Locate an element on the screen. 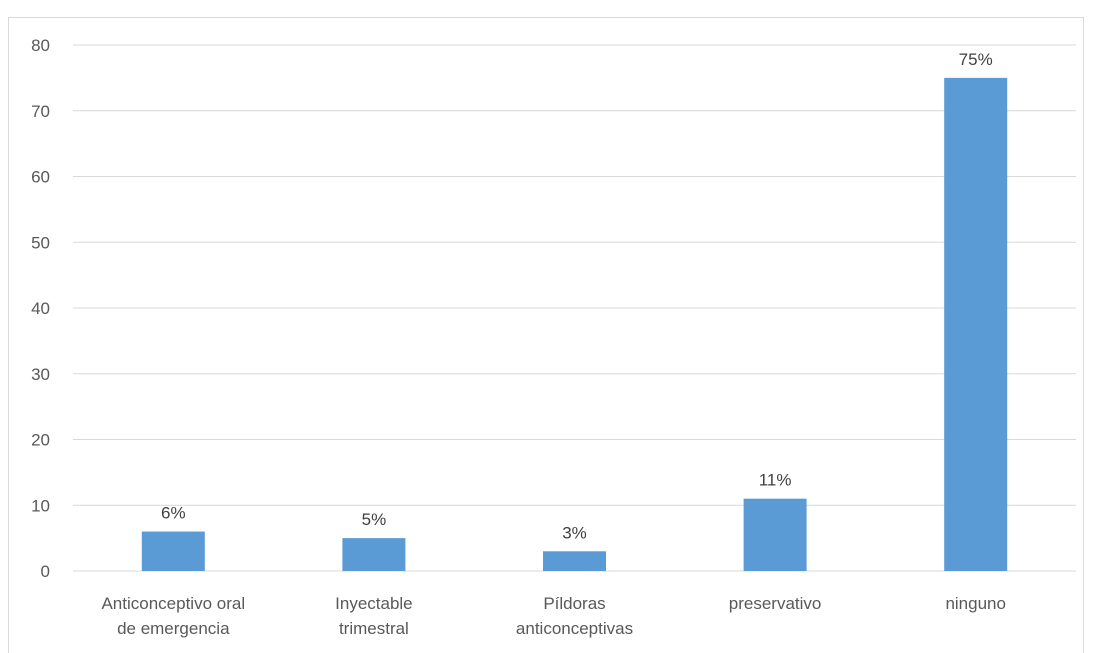 This screenshot has height=653, width=1093. category-label-line: Anticonceptivo oral is located at coordinates (173, 603).